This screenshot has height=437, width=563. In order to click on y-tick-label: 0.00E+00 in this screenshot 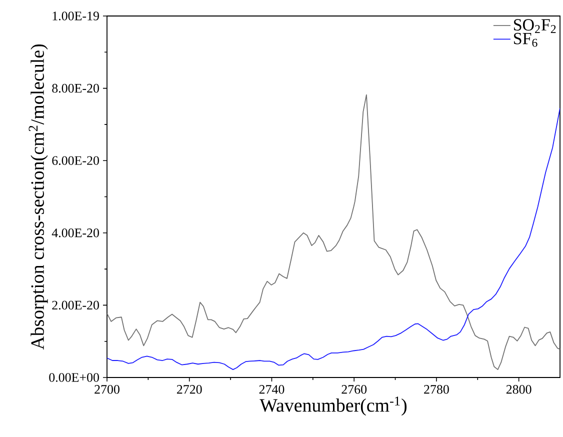, I will do `click(74, 377)`.